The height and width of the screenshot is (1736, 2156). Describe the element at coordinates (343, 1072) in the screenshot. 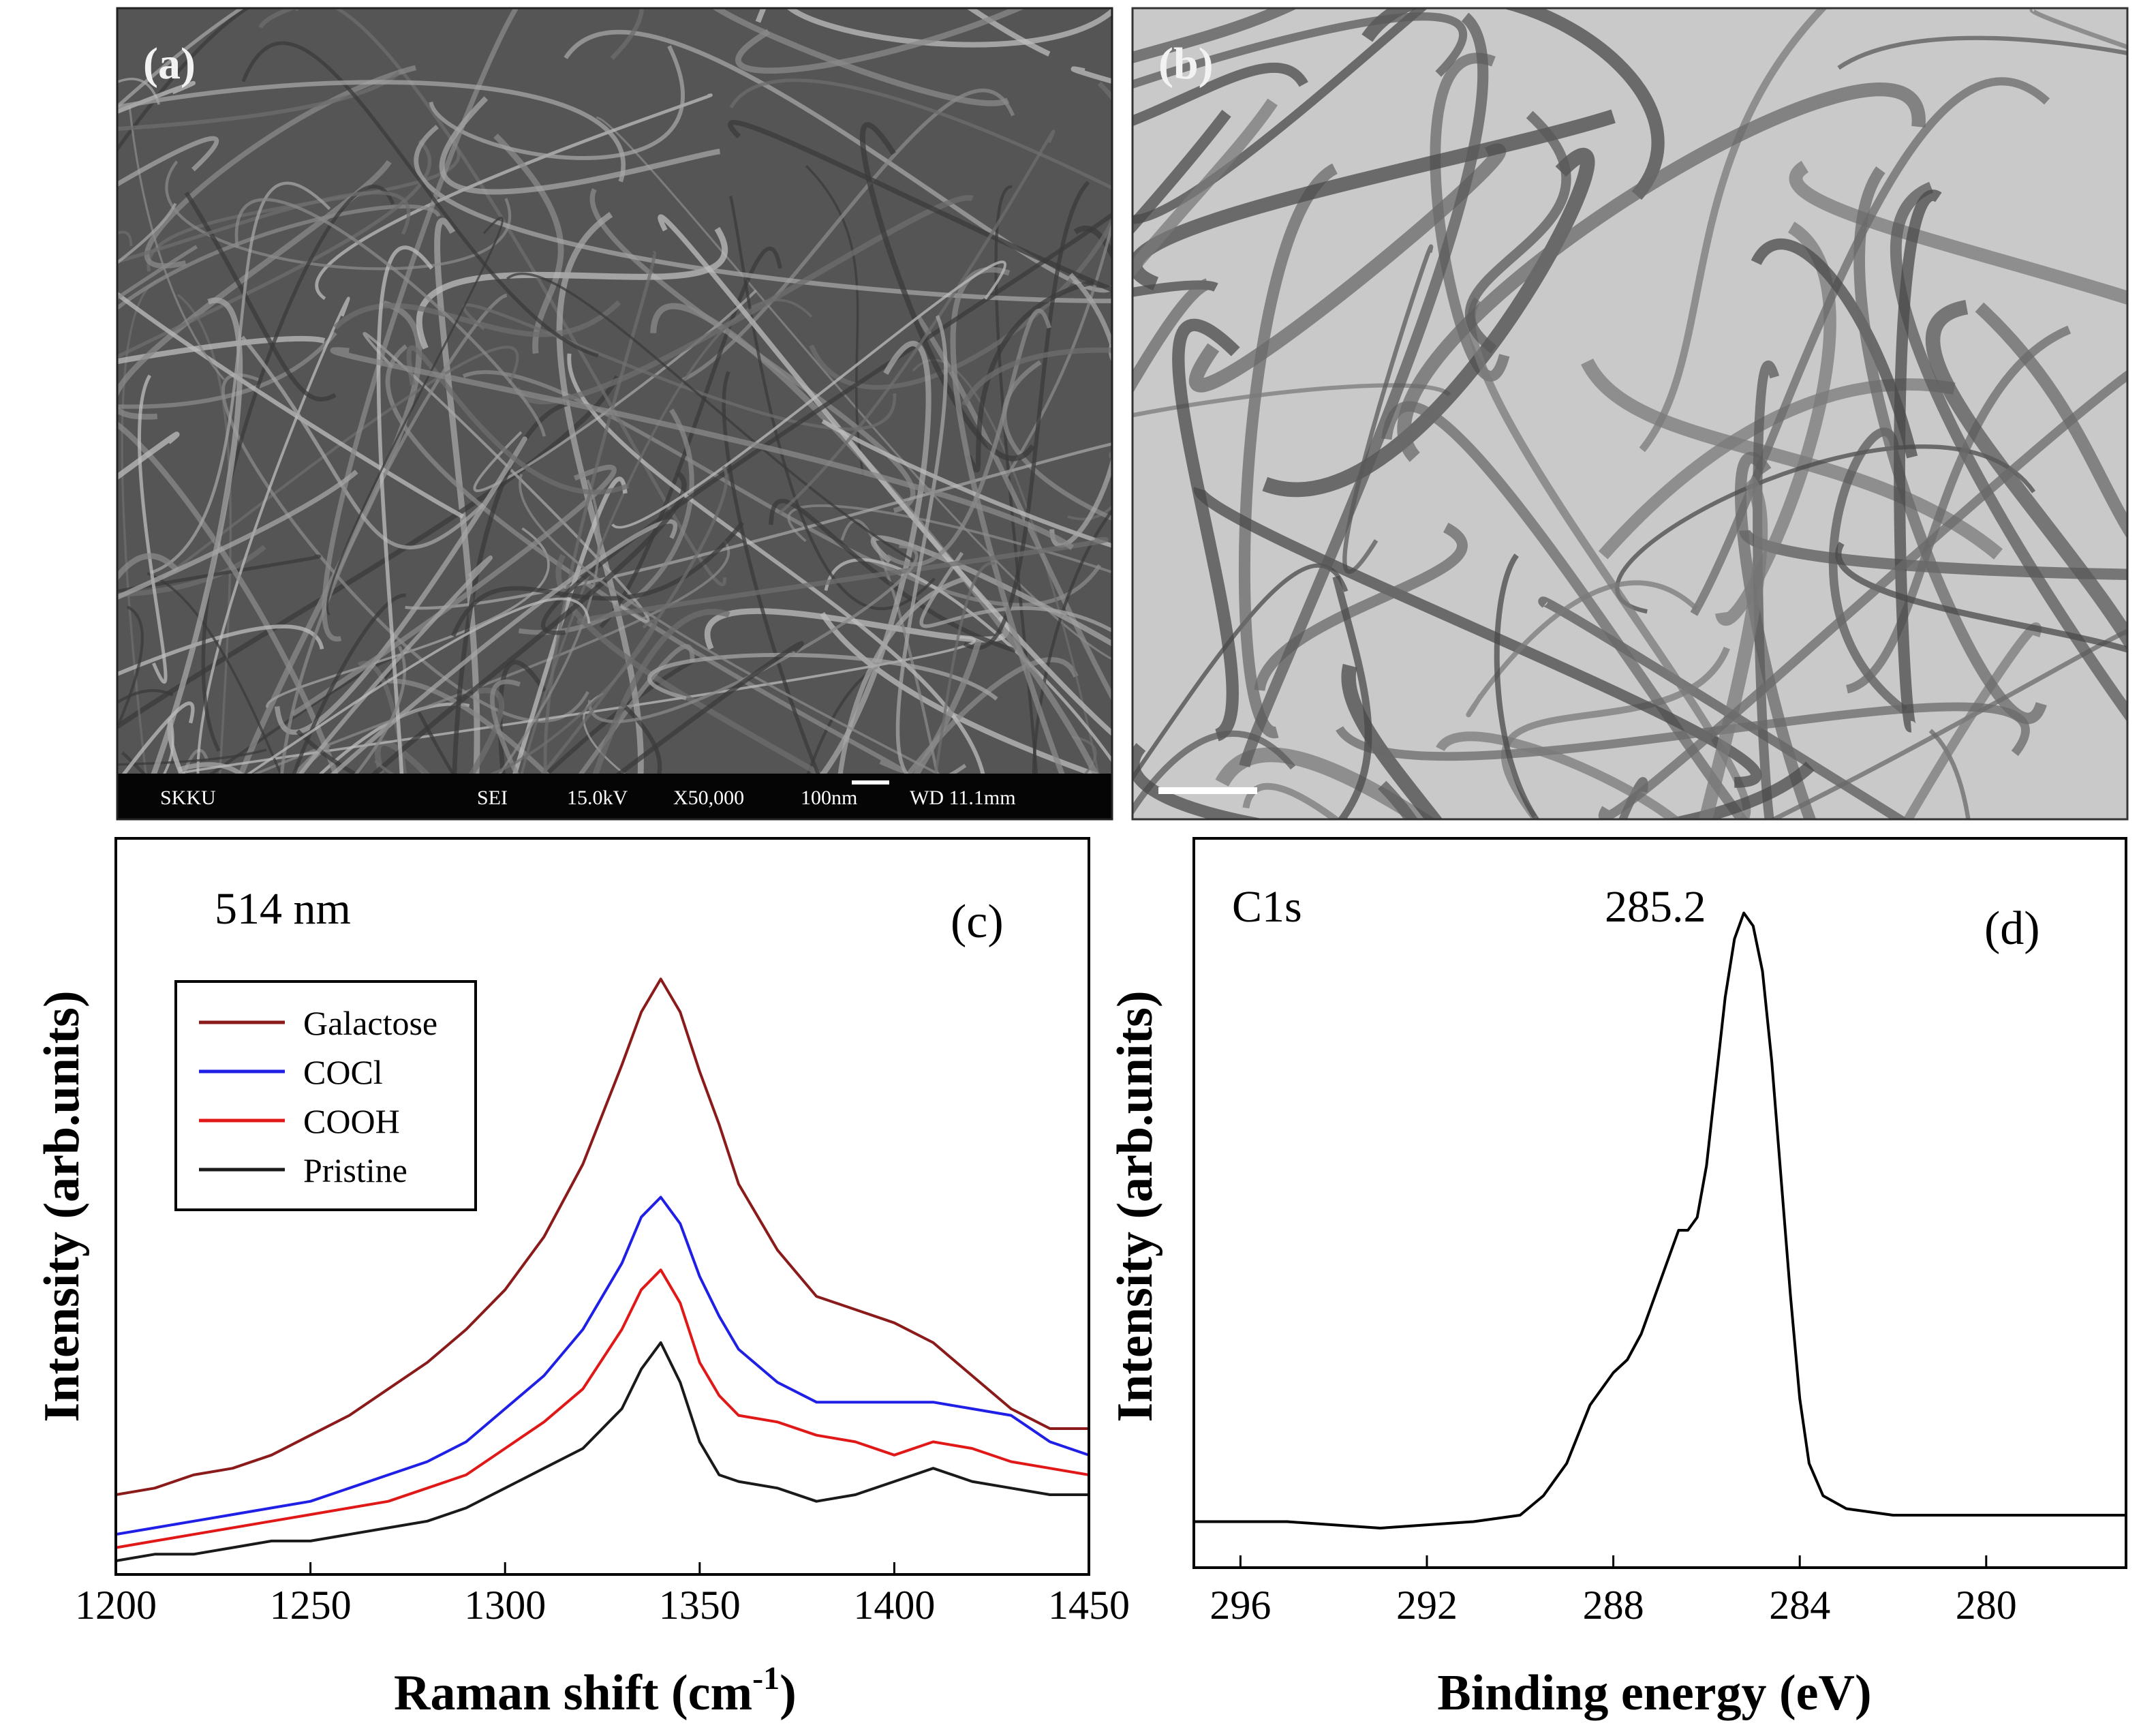

I see `legend-label-cocl: COCl` at that location.